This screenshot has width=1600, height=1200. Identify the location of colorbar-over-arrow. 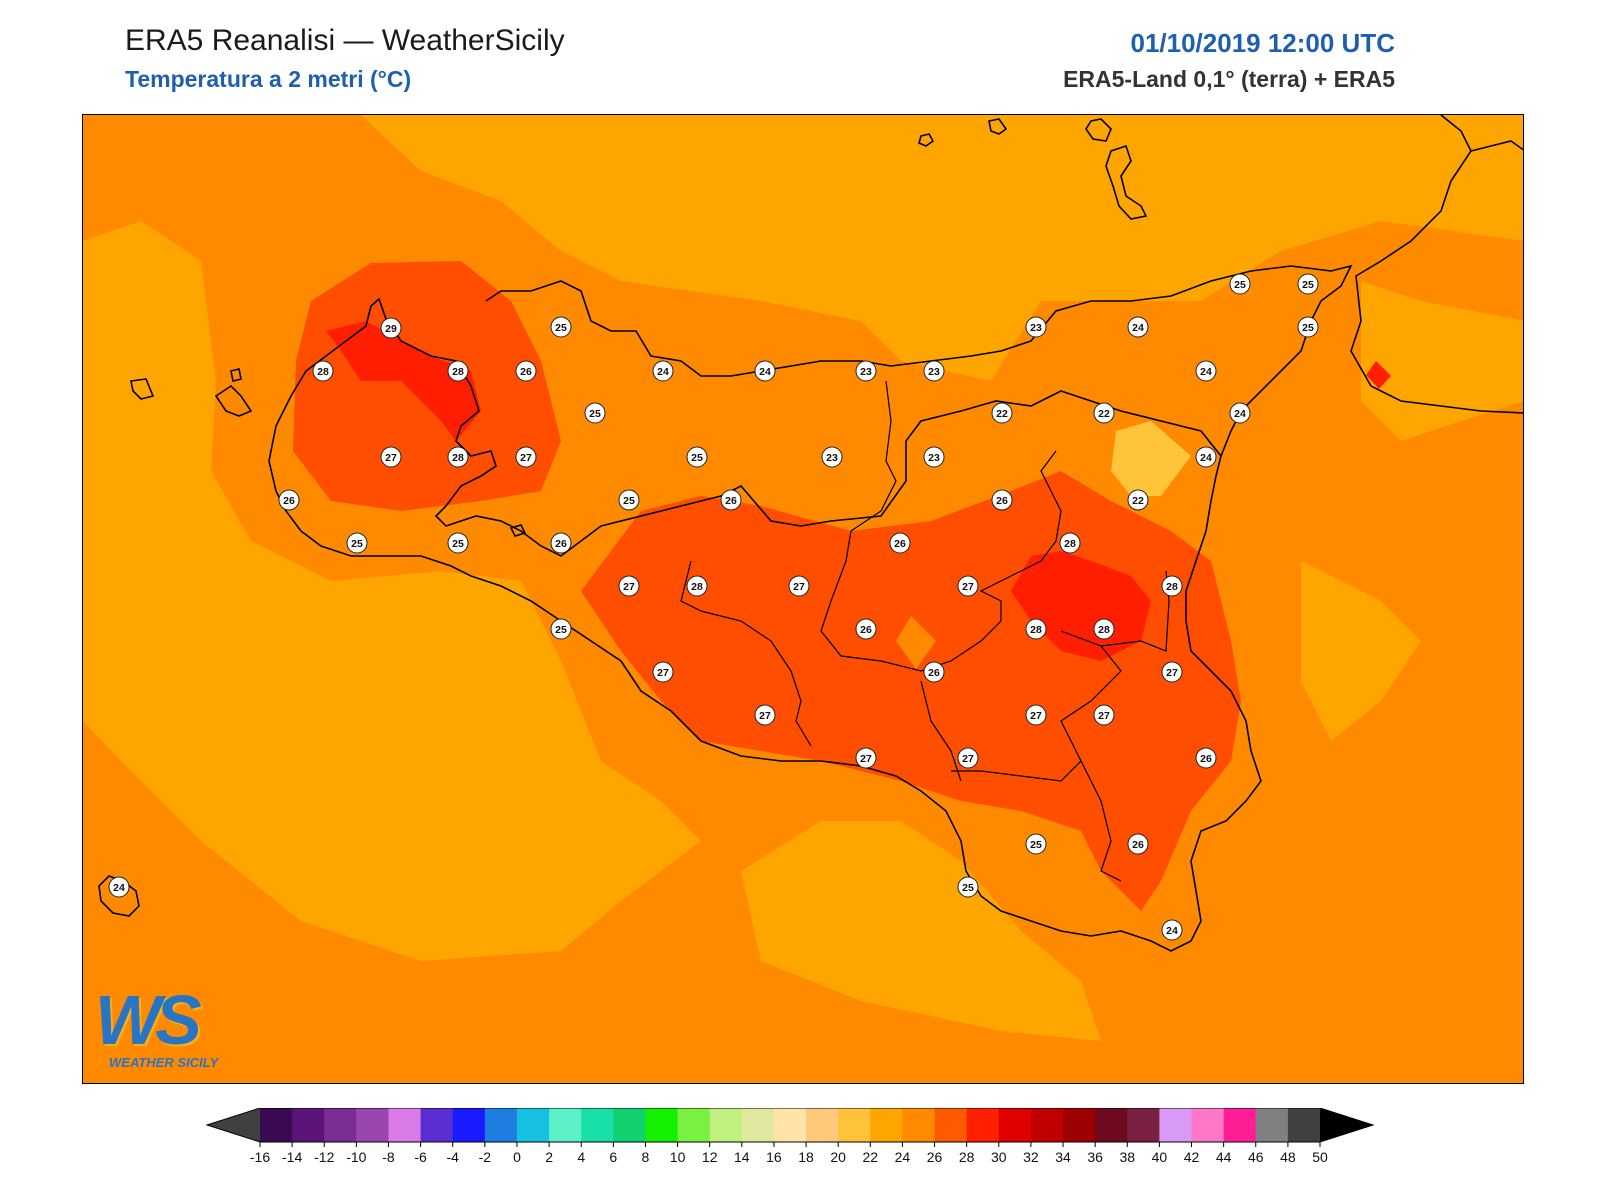
(1346, 1125).